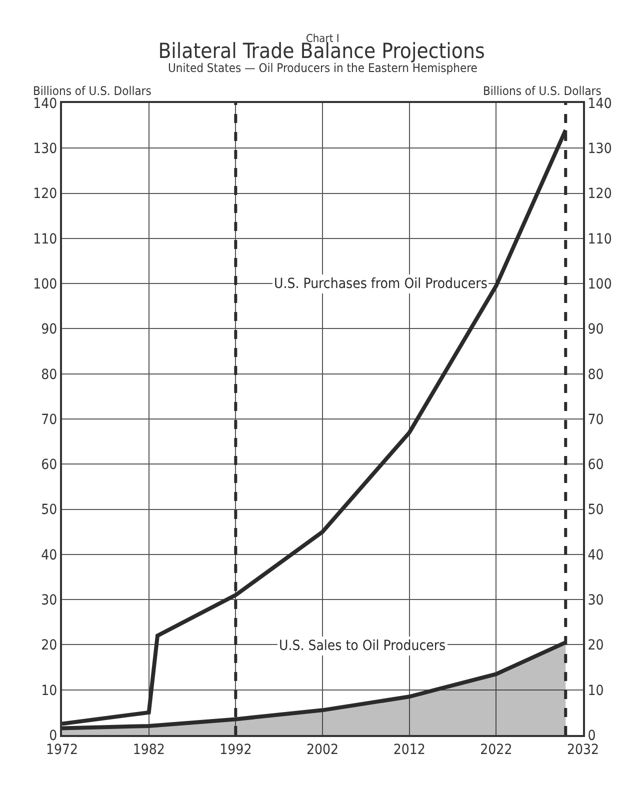 This screenshot has height=790, width=643. I want to click on y-tick-label: 120, so click(45, 194).